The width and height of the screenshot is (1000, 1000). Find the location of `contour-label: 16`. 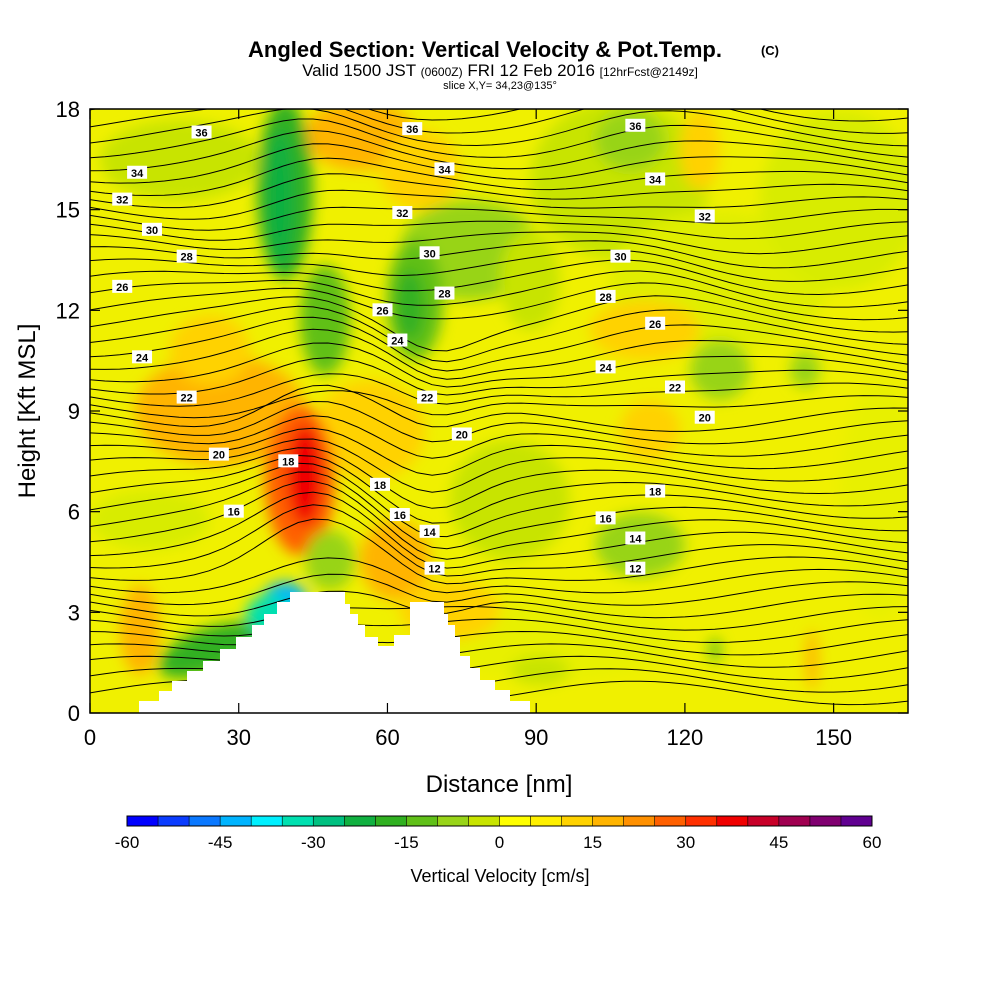

contour-label: 16 is located at coordinates (605, 519).